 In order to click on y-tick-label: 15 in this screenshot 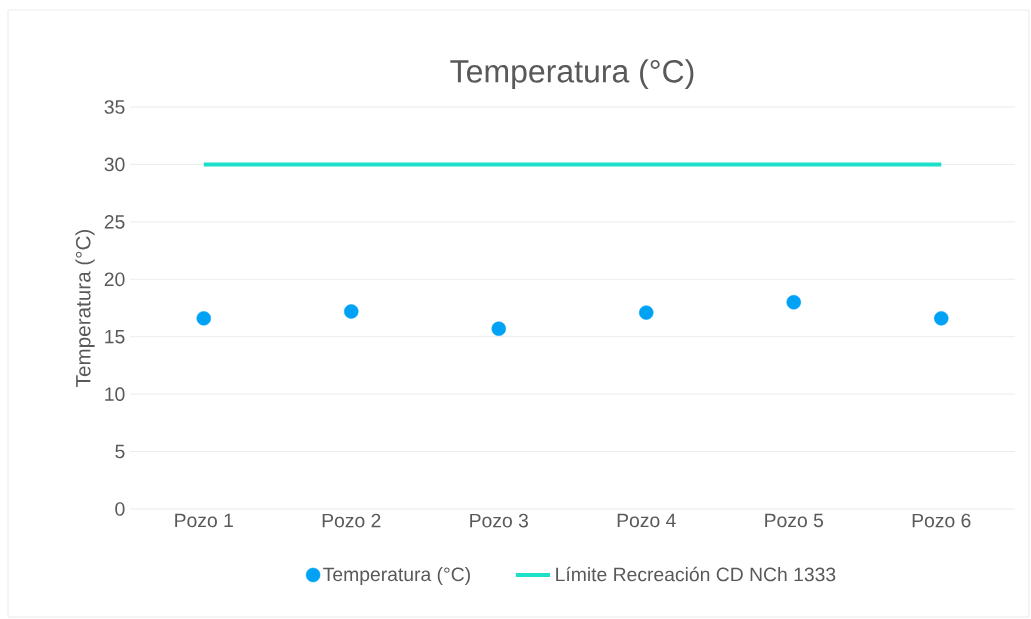, I will do `click(115, 336)`.